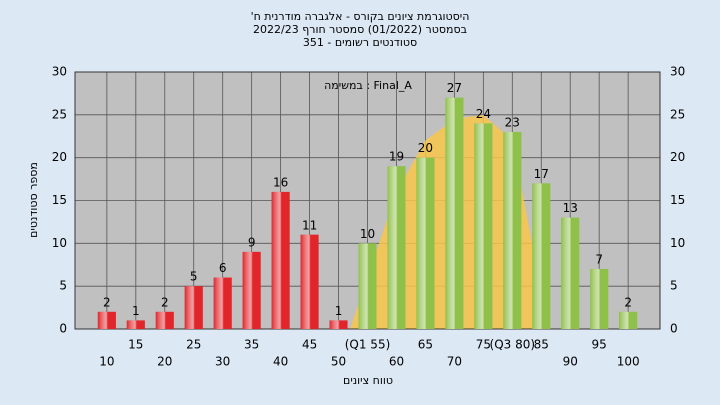  Describe the element at coordinates (368, 85) in the screenshot. I see `annotation: Final_A : במשימה` at that location.